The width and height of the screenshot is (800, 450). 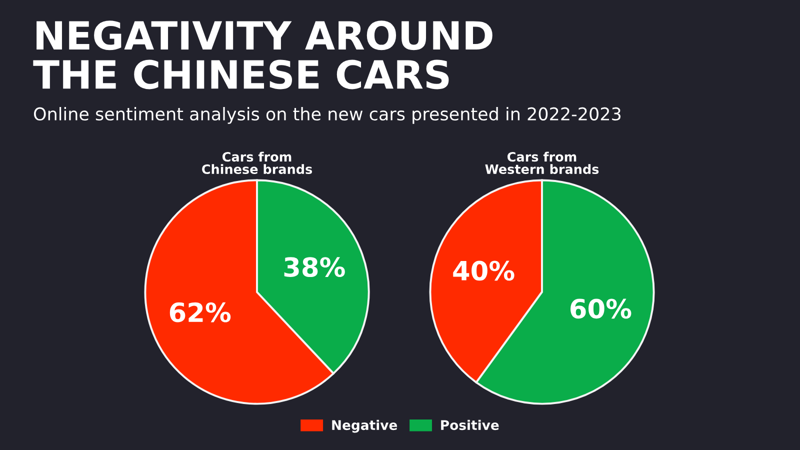 What do you see at coordinates (365, 426) in the screenshot?
I see `legend-label: Negative` at bounding box center [365, 426].